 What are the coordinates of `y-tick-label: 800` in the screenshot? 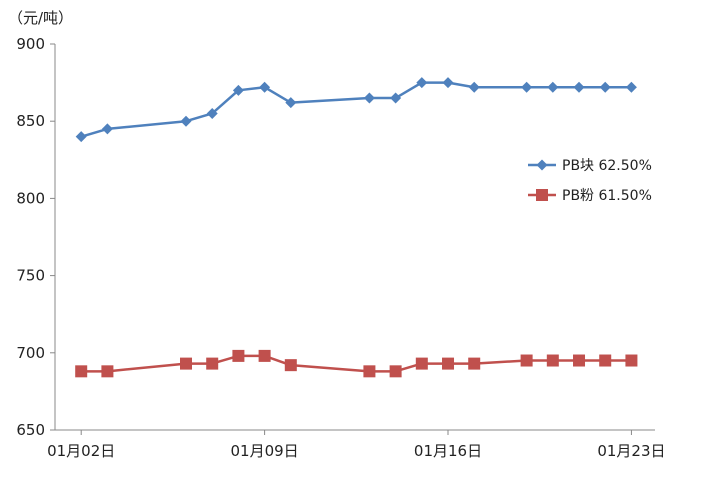 It's located at (30, 198).